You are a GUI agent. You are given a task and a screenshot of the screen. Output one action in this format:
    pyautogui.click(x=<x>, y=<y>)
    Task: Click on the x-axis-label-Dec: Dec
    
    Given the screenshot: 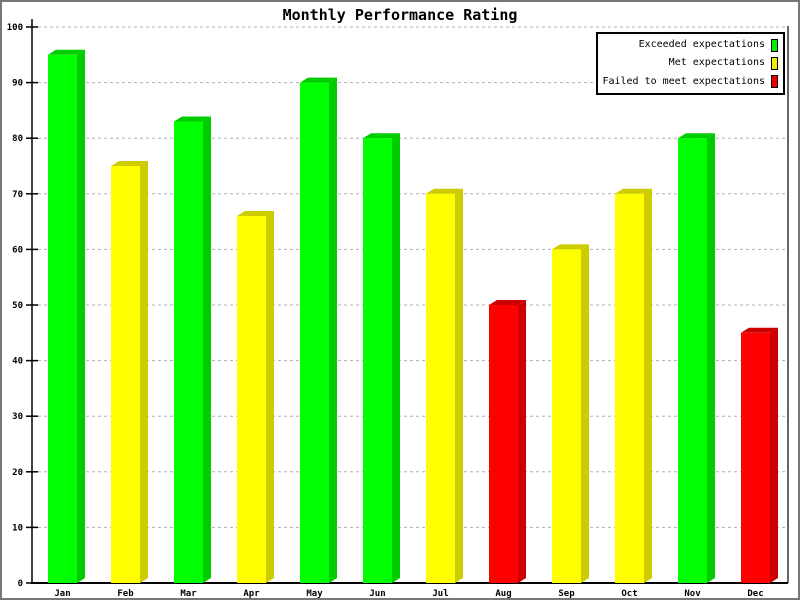 What is the action you would take?
    pyautogui.click(x=755, y=594)
    